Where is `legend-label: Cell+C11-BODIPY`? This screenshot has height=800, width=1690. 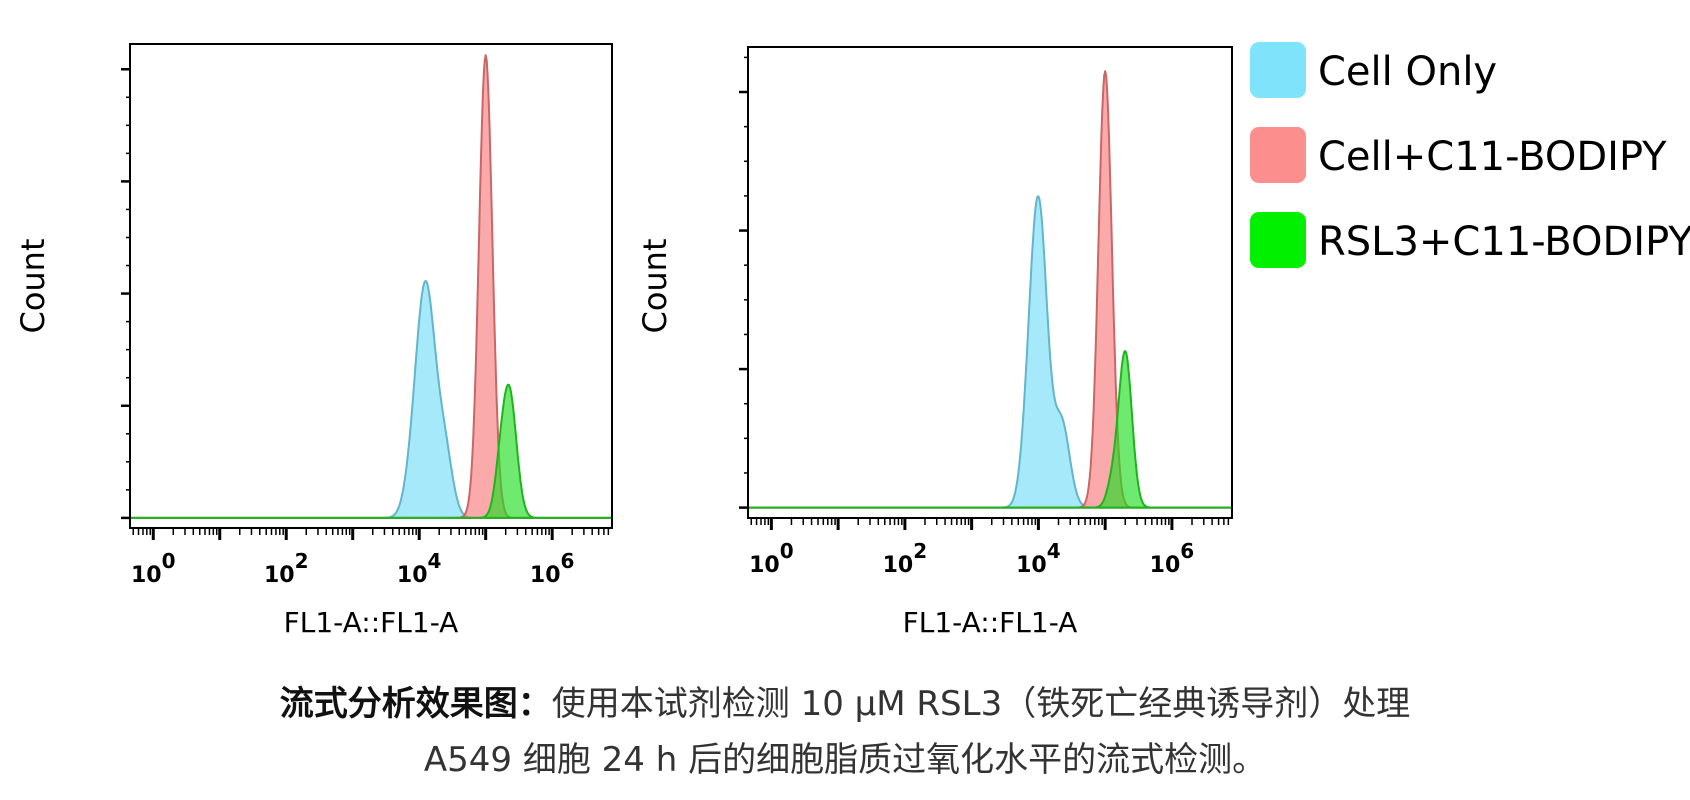 legend-label: Cell+C11-BODIPY is located at coordinates (1492, 157).